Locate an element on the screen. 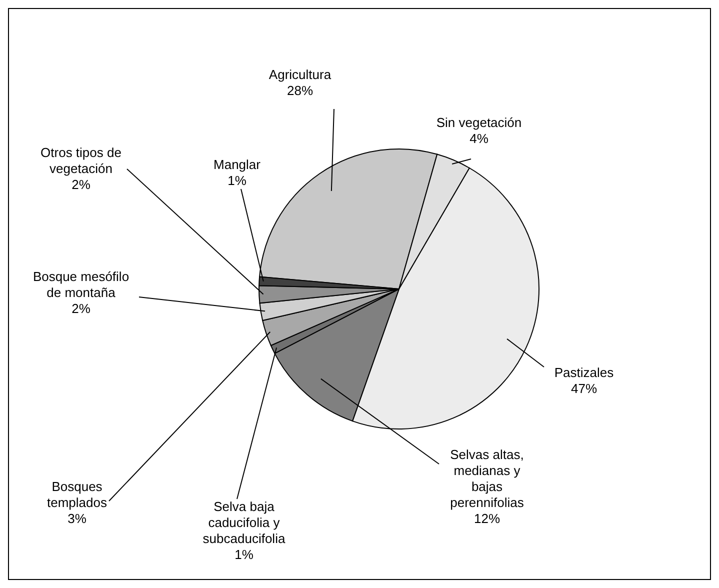  slice-label: Sin vegetación is located at coordinates (479, 122).